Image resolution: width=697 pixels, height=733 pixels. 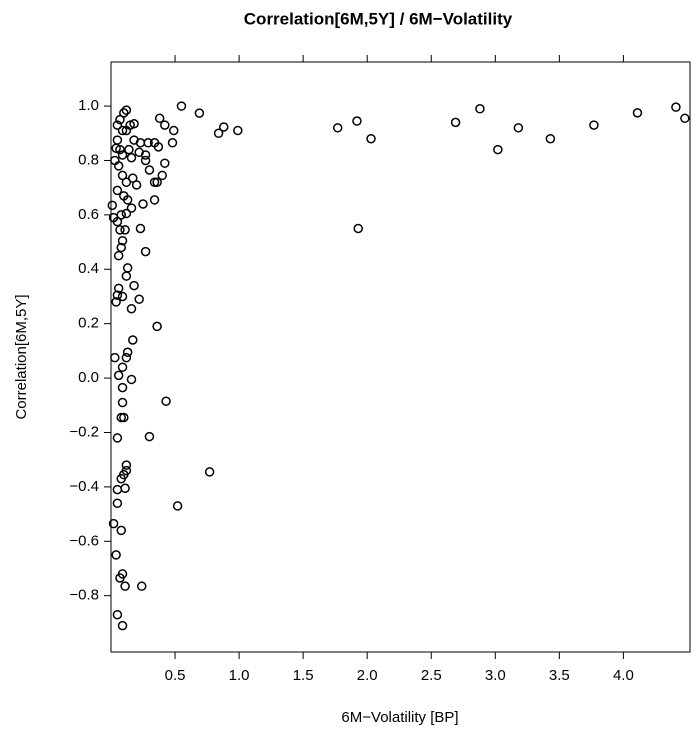 I want to click on x-axis-label: 6M−Volatility [BP], so click(x=399, y=717).